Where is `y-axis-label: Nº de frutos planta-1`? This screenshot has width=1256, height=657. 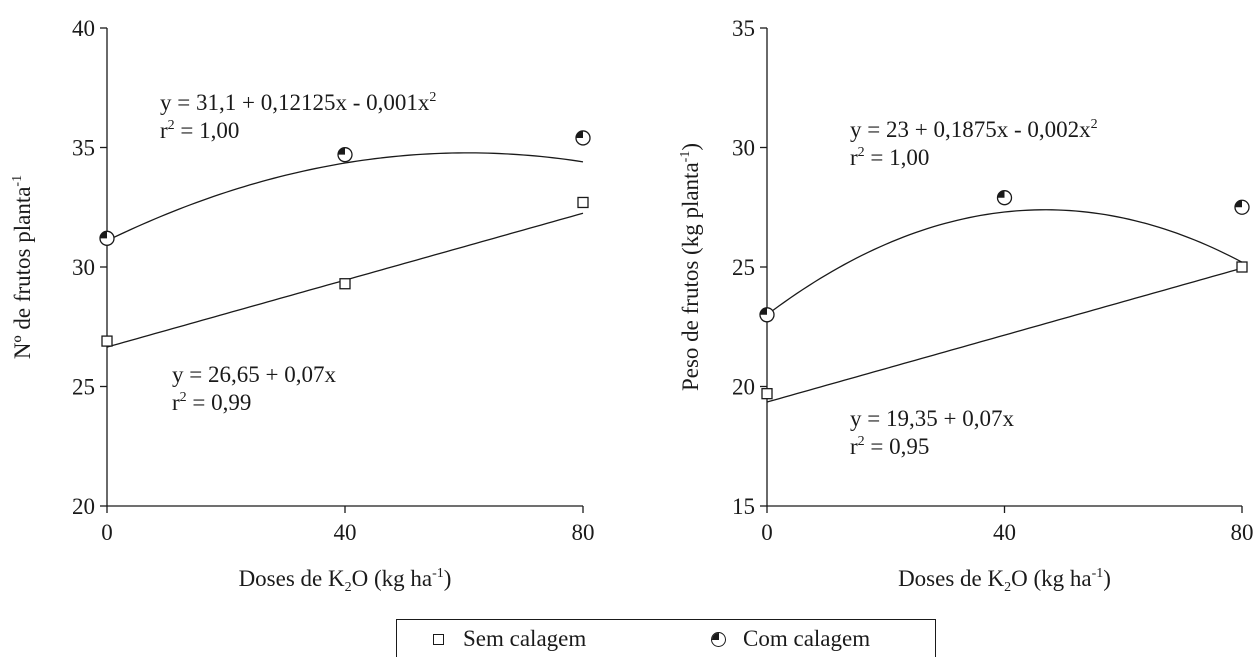 y-axis-label: Nº de frutos planta-1 is located at coordinates (22, 267).